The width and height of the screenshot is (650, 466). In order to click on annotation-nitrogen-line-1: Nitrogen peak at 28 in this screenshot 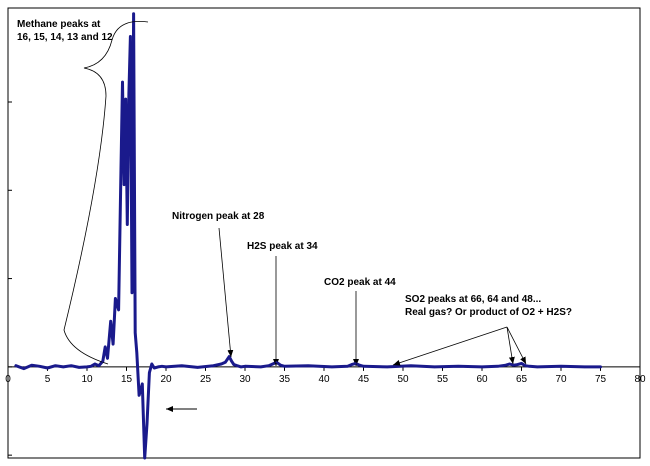, I will do `click(218, 216)`.